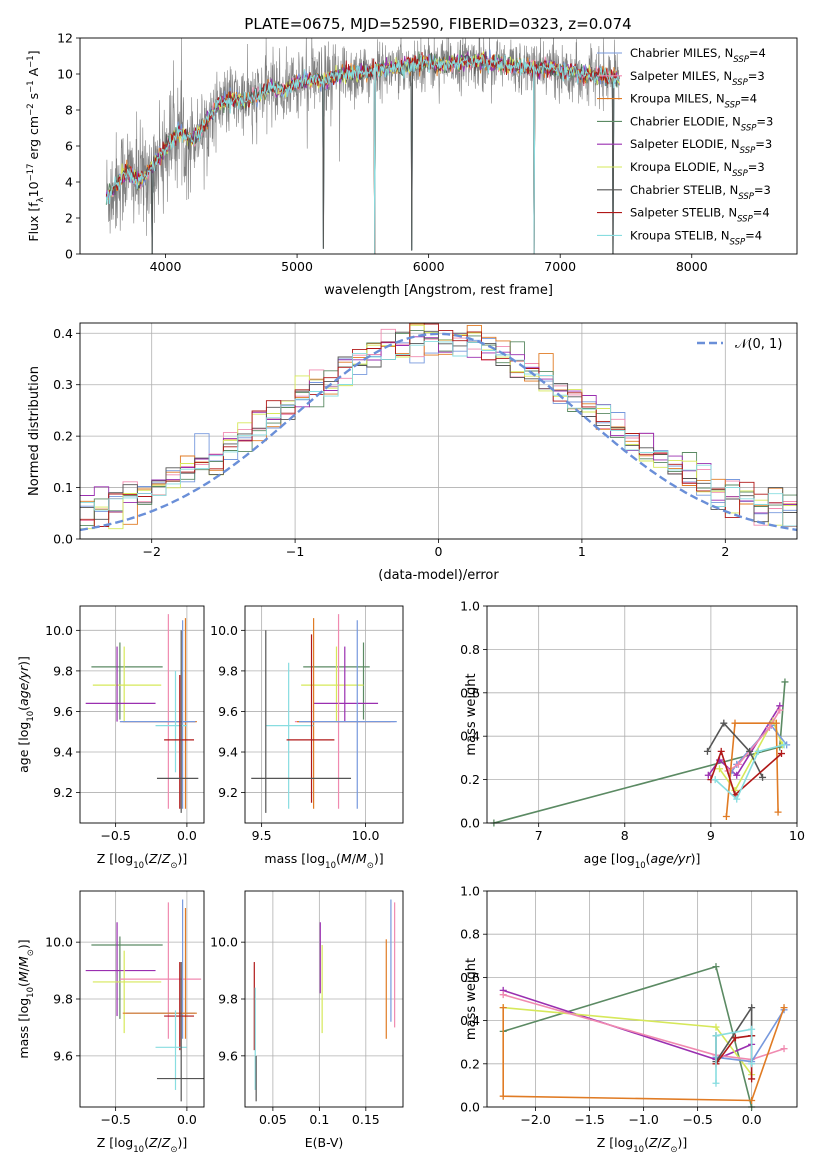 This screenshot has width=819, height=1170. I want to click on y-tick-label: 0.6, so click(470, 977).